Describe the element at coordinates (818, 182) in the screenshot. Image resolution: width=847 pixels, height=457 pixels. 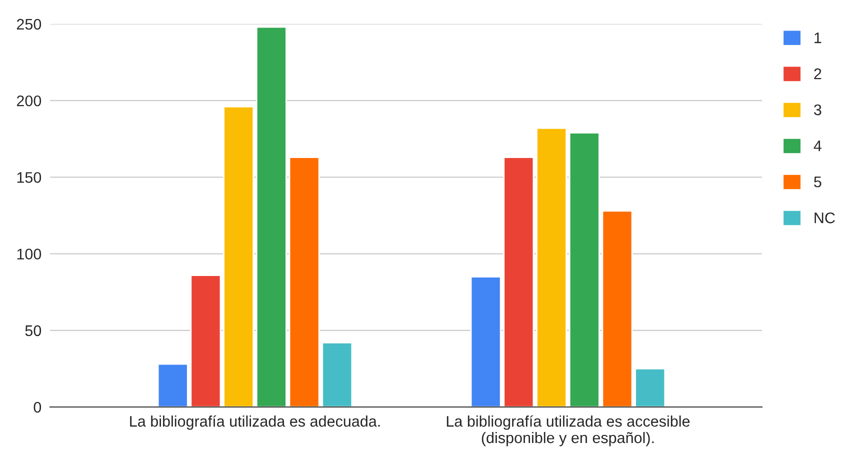
I see `legend-label: 5` at that location.